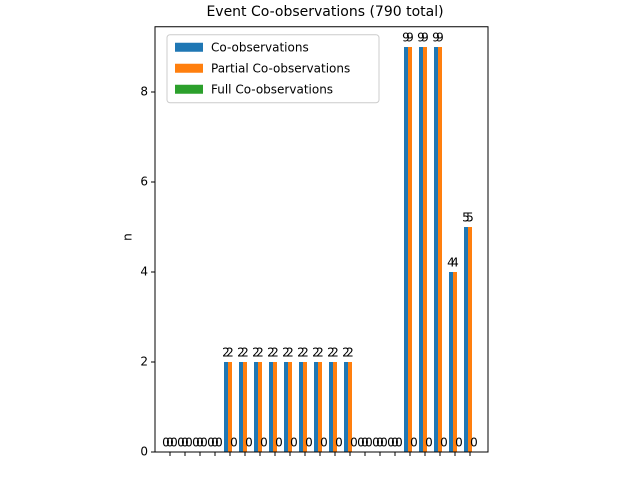 This screenshot has width=640, height=480. What do you see at coordinates (280, 68) in the screenshot?
I see `legend-label: Partial Co-observations` at bounding box center [280, 68].